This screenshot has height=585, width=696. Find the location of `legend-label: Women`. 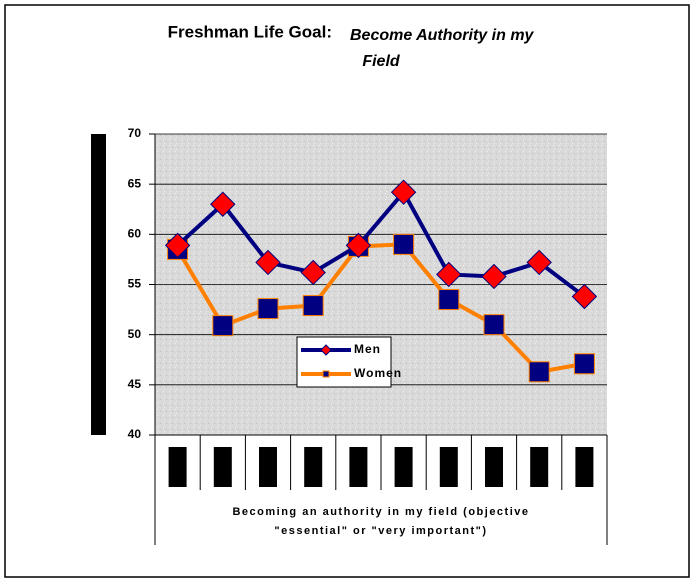

legend-label: Women is located at coordinates (378, 373).